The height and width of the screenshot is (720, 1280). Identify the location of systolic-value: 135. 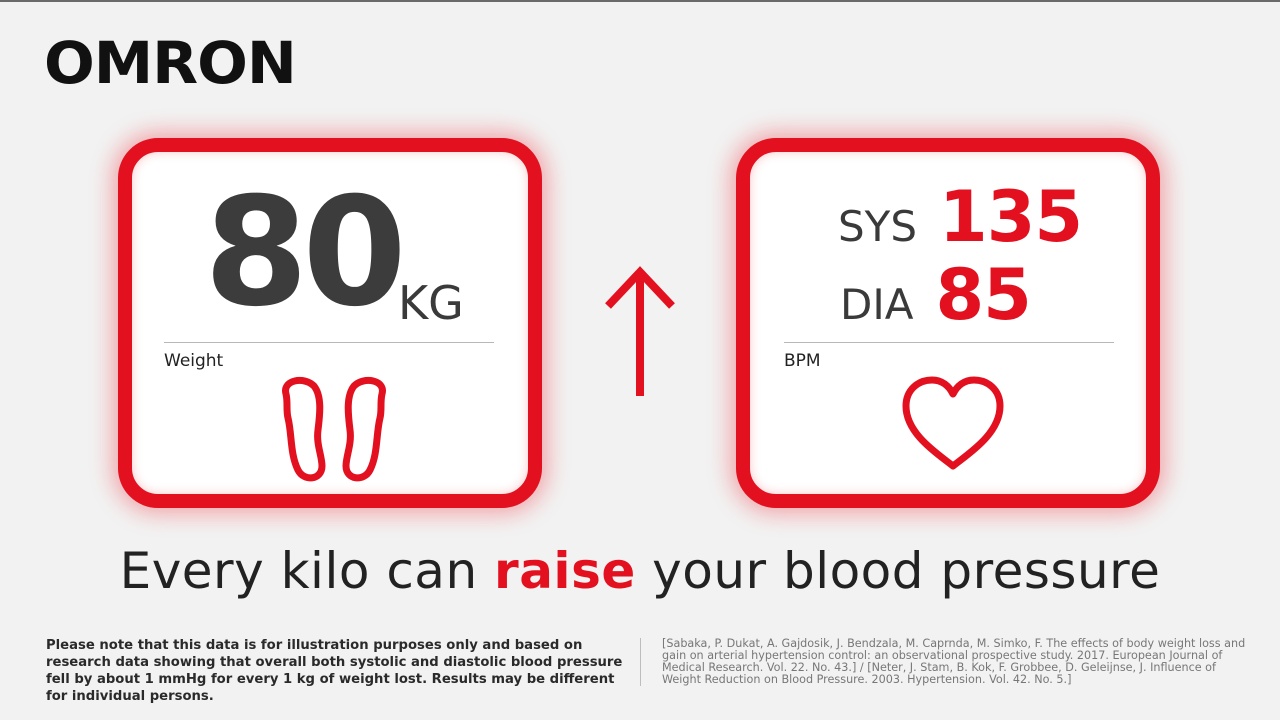
(1010, 217).